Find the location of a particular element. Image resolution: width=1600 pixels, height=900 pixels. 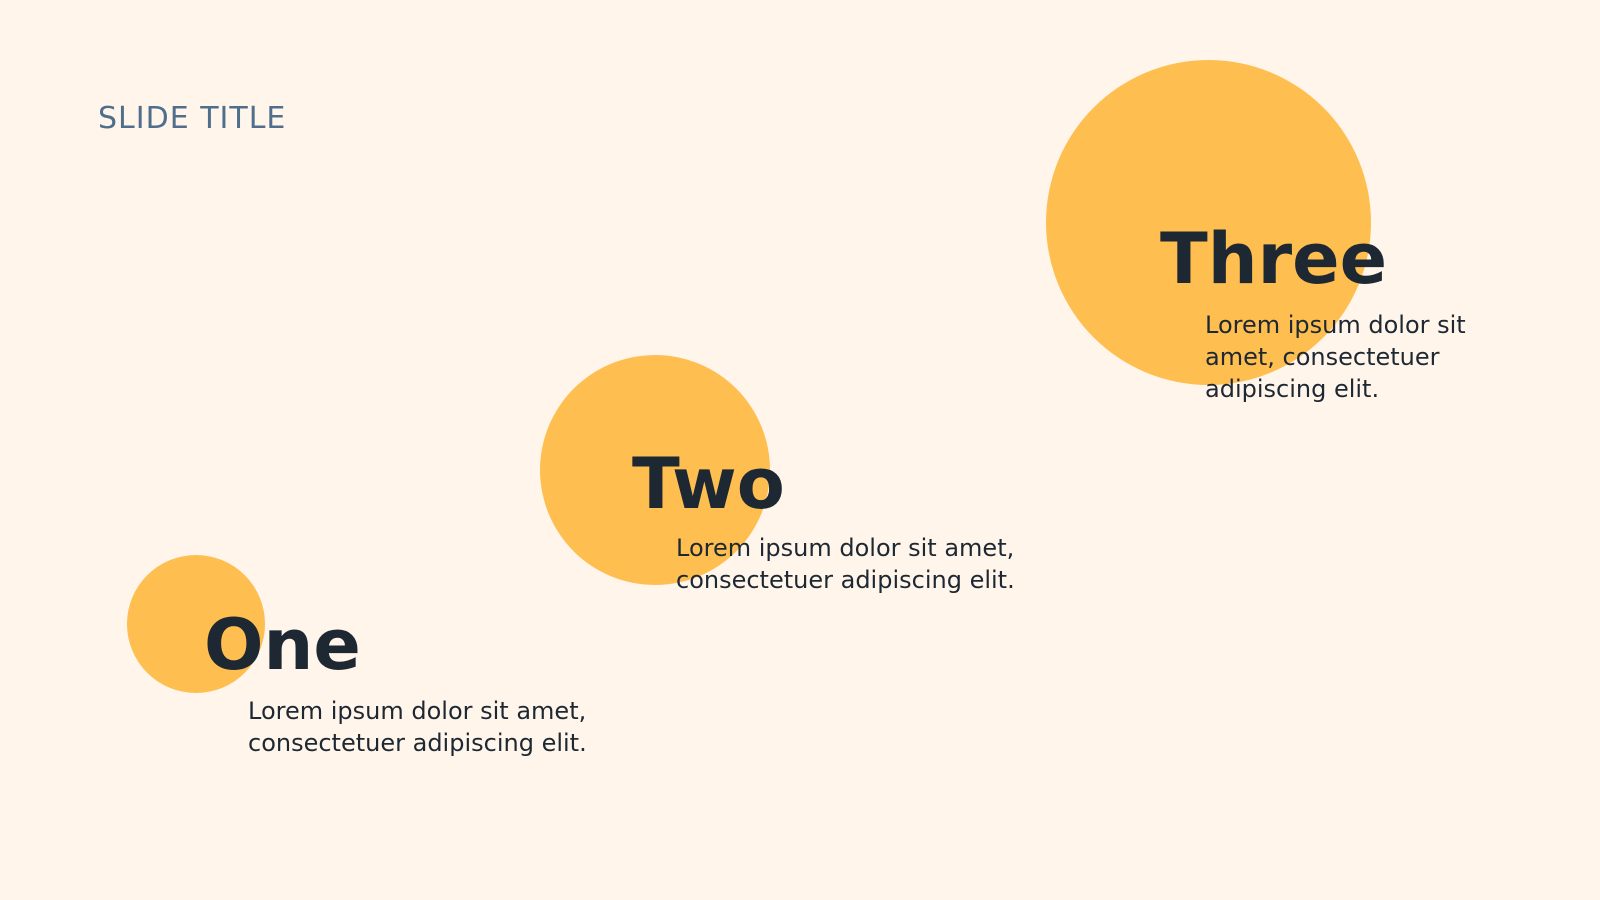

step-three-description-line: Lorem ipsum dolor sit is located at coordinates (1335, 325).